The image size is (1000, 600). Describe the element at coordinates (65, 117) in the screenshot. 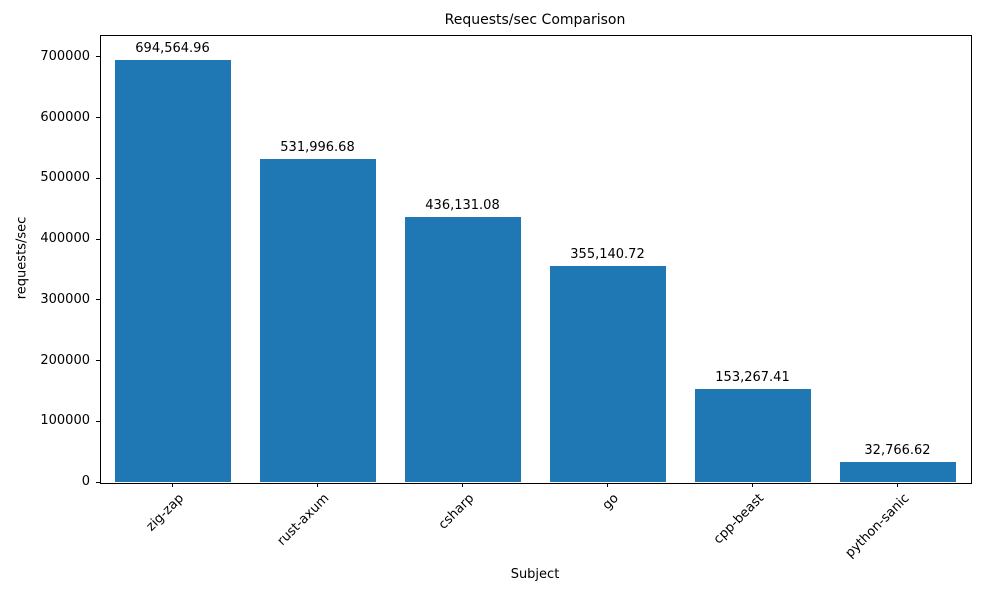

I see `y-tick-label: 600000` at that location.